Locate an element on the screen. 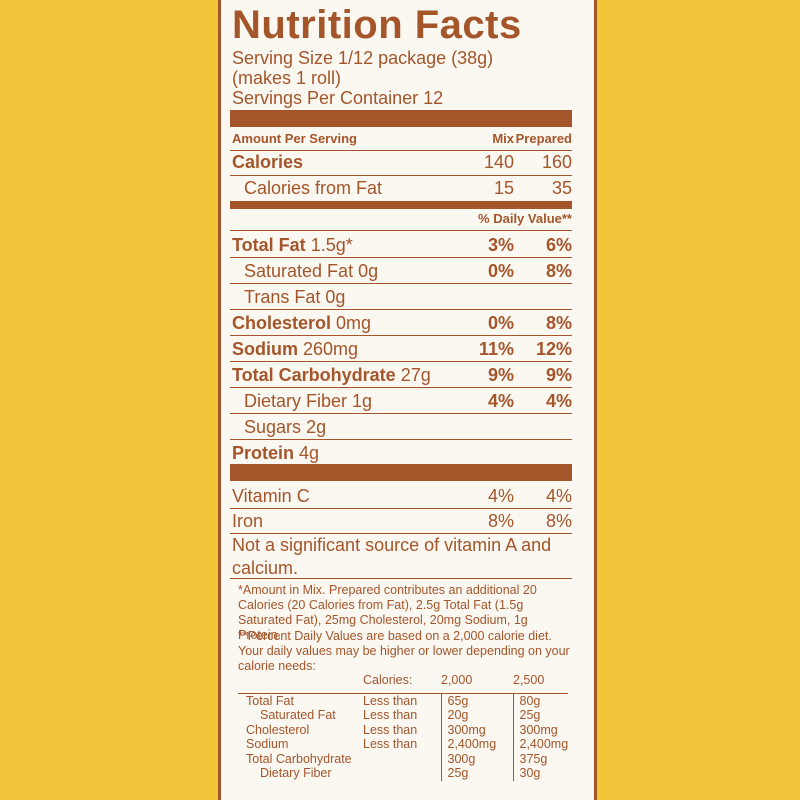 The height and width of the screenshot is (800, 800). daily-value-header-row: % Daily Value** is located at coordinates (401, 219).